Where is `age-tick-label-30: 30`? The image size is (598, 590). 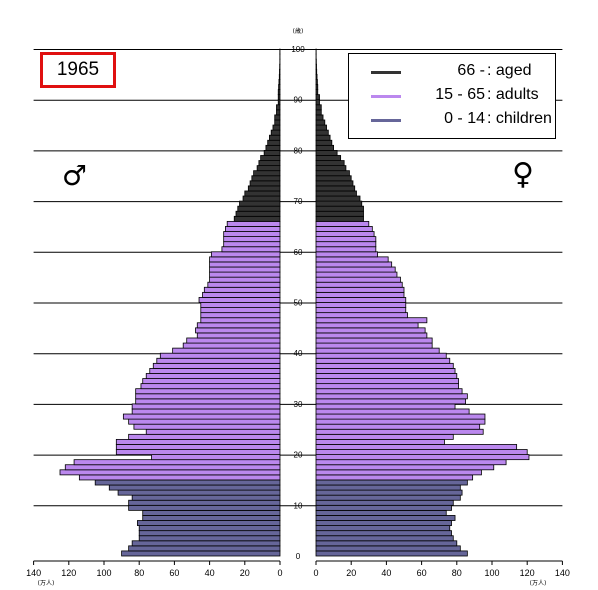
age-tick-label-30: 30 is located at coordinates (298, 404).